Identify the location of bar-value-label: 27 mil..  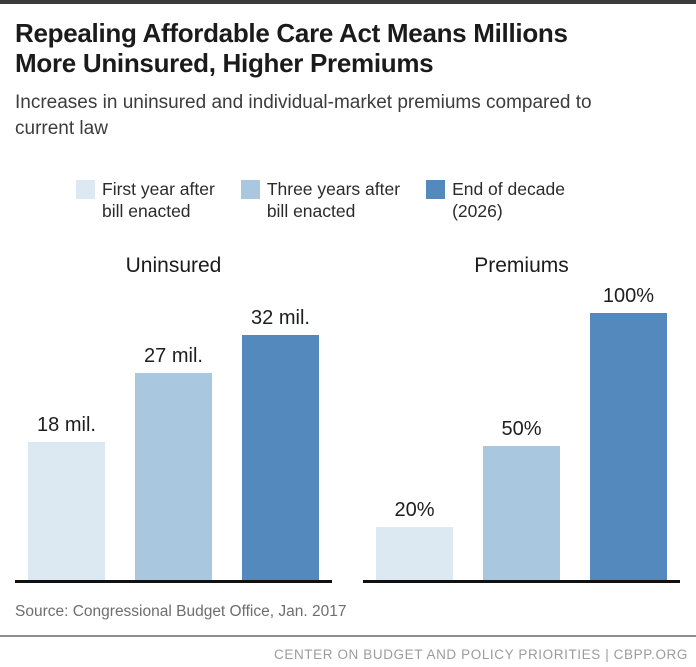
(173, 356).